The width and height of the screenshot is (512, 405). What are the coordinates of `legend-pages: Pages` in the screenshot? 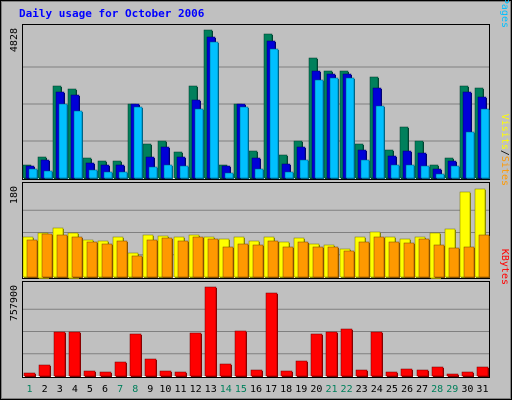 It's located at (504, 14).